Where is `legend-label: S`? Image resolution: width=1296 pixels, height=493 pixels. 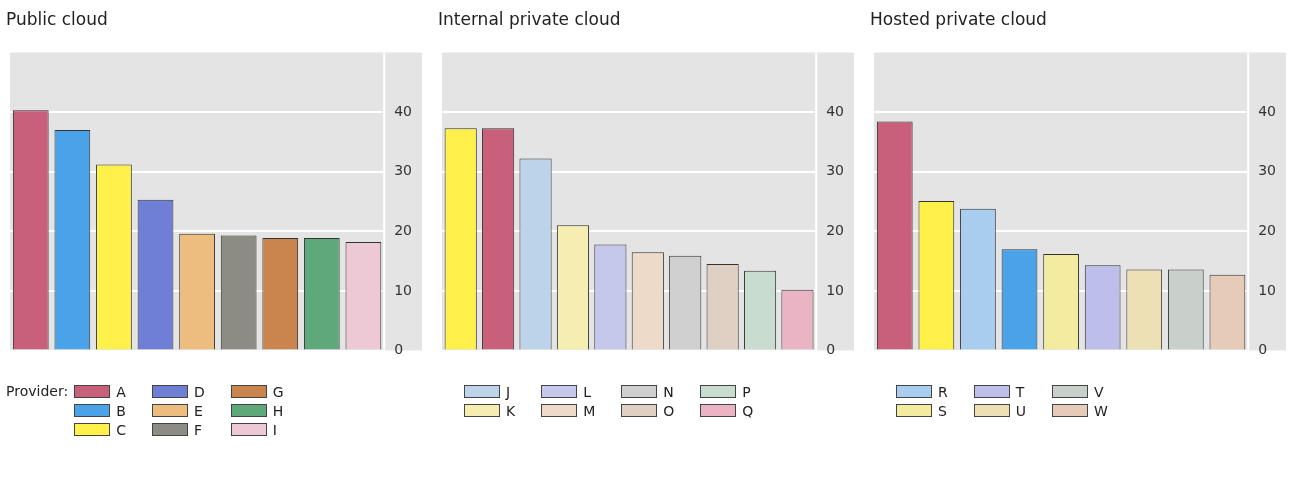 legend-label: S is located at coordinates (942, 410).